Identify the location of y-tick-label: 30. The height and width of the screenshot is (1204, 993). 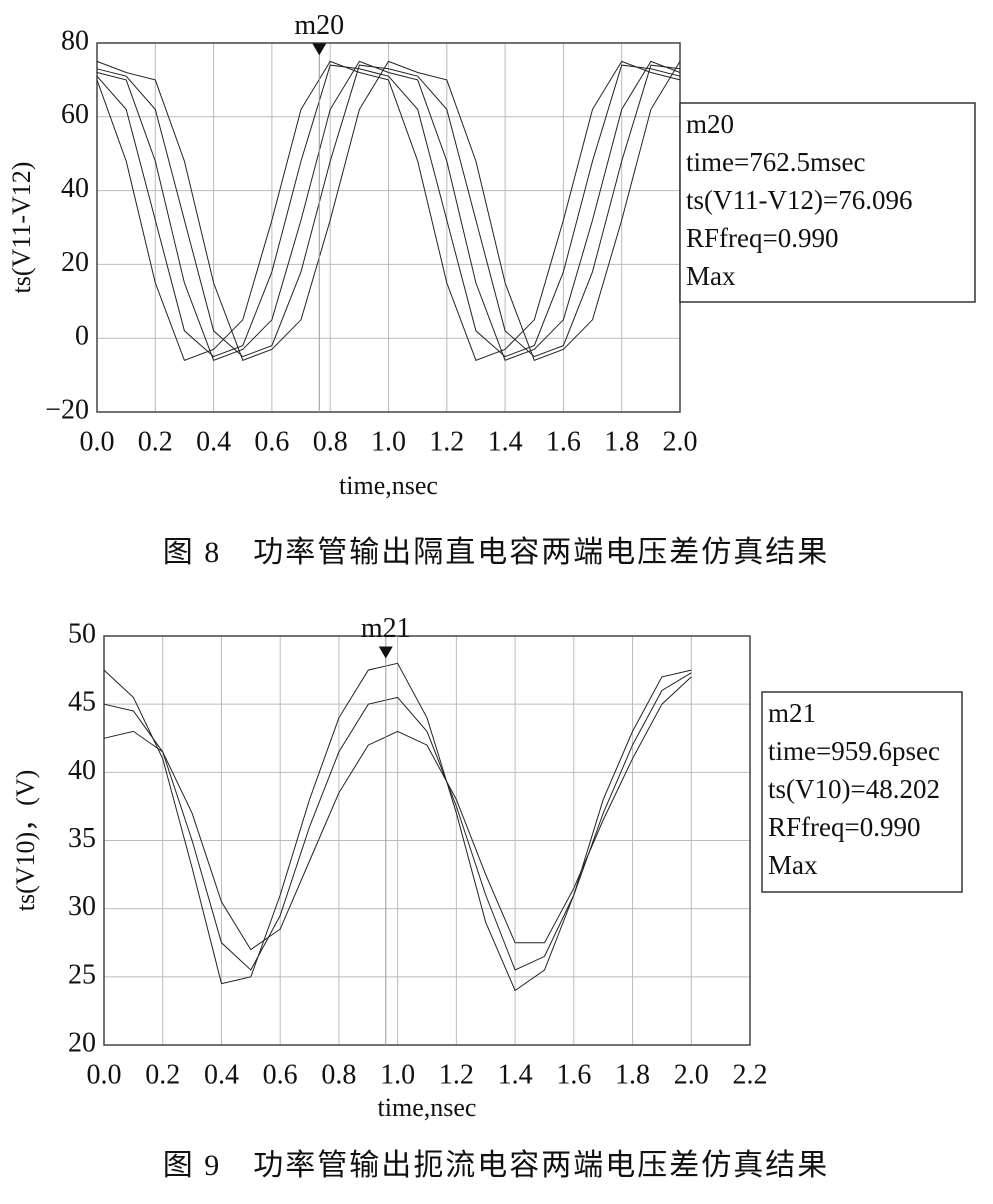
(82, 906).